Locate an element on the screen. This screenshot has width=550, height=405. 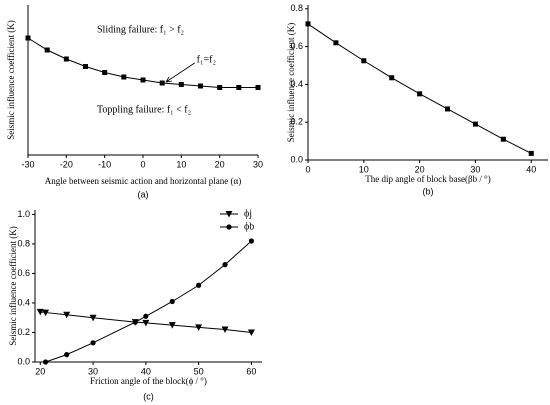
legend-label: ϕb is located at coordinates (249, 226).